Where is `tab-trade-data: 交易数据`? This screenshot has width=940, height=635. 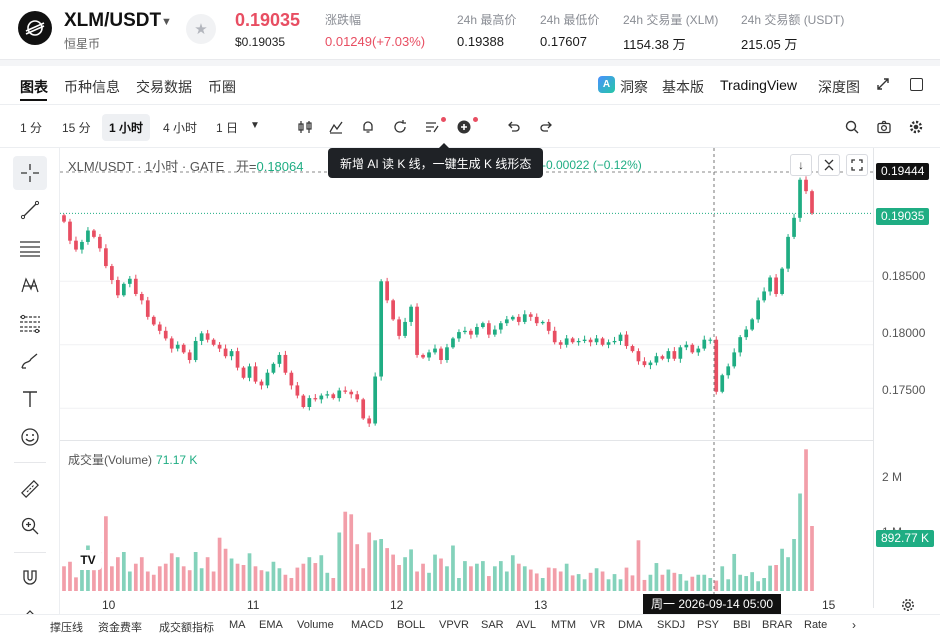 tab-trade-data: 交易数据 is located at coordinates (164, 87).